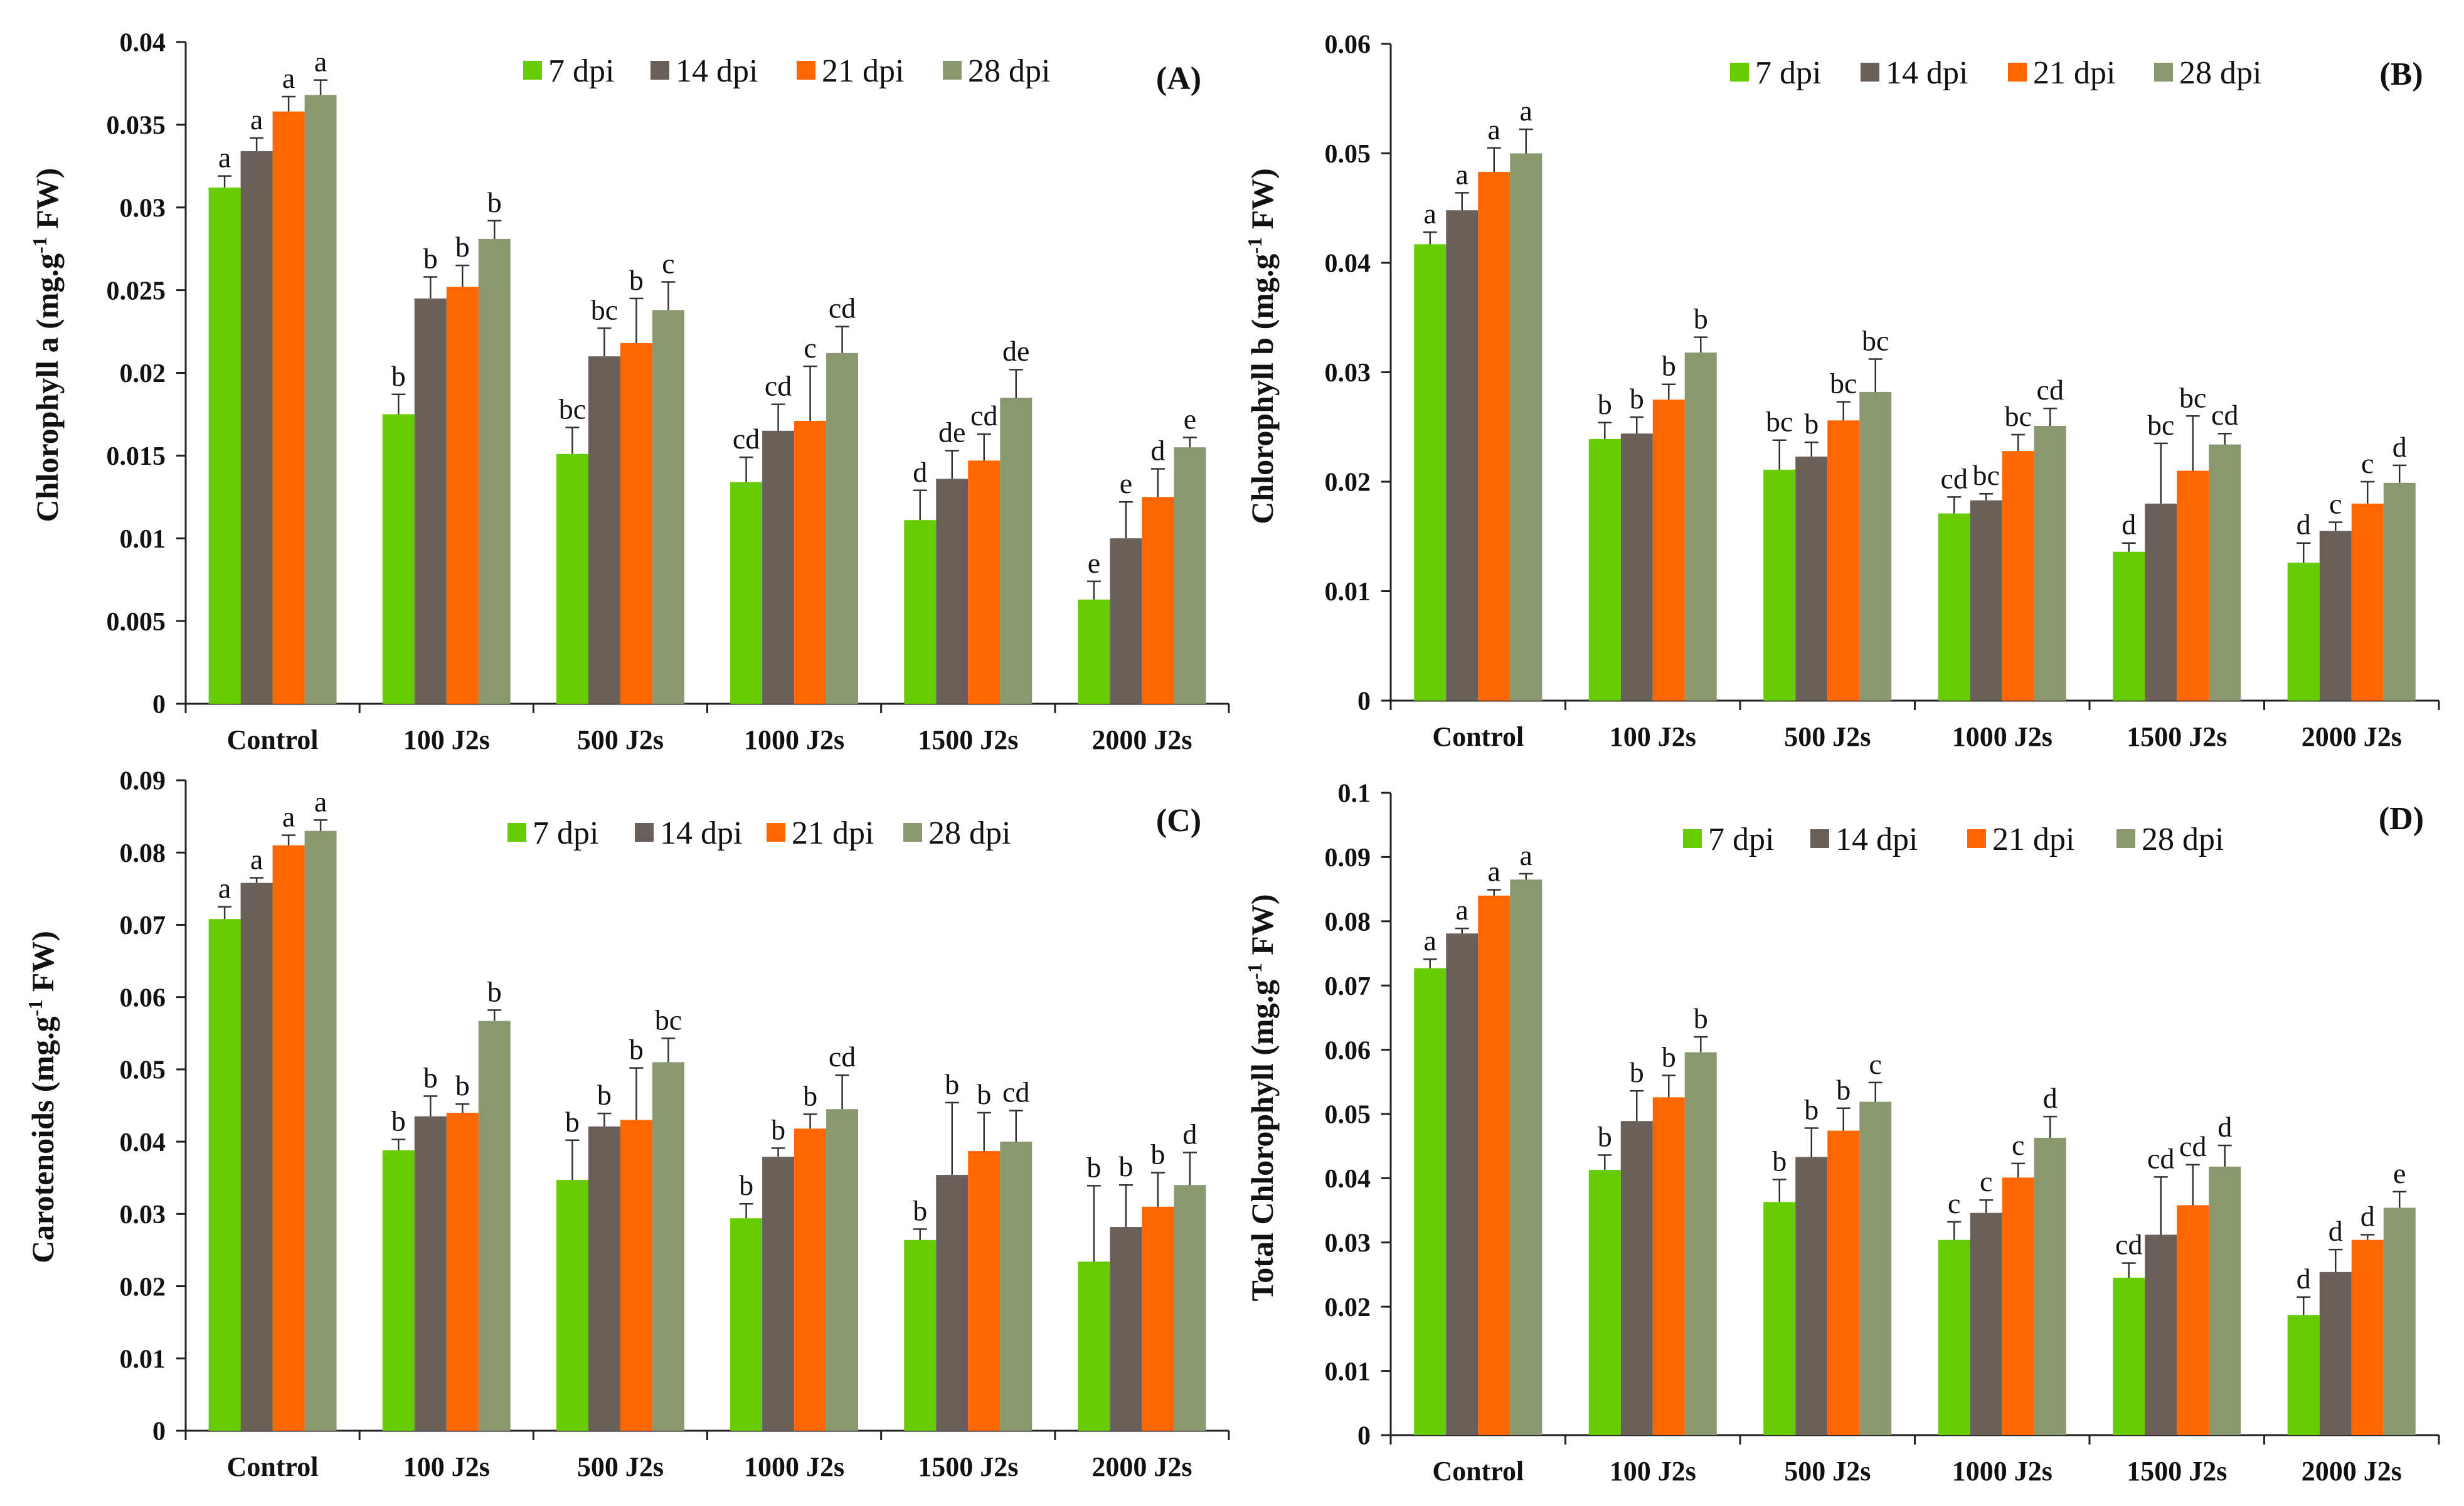  What do you see at coordinates (1262, 389) in the screenshot?
I see `y-axis-label-main: Chlorophyll b (mg.g` at bounding box center [1262, 389].